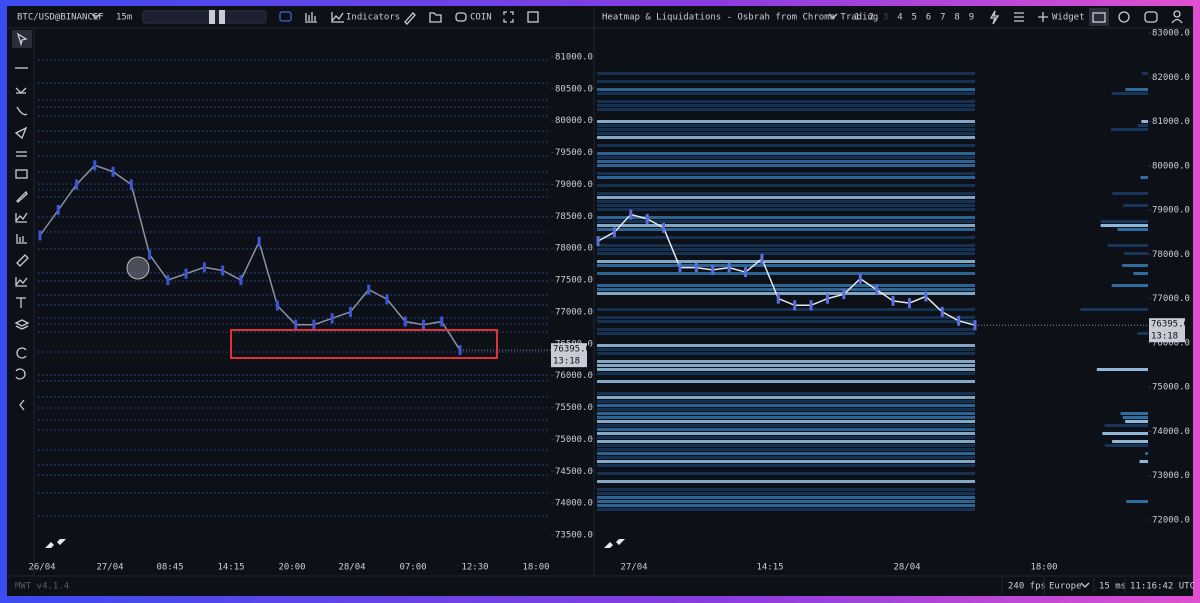 The width and height of the screenshot is (1200, 603). I want to click on y-tick-label: 77000.0, so click(574, 312).